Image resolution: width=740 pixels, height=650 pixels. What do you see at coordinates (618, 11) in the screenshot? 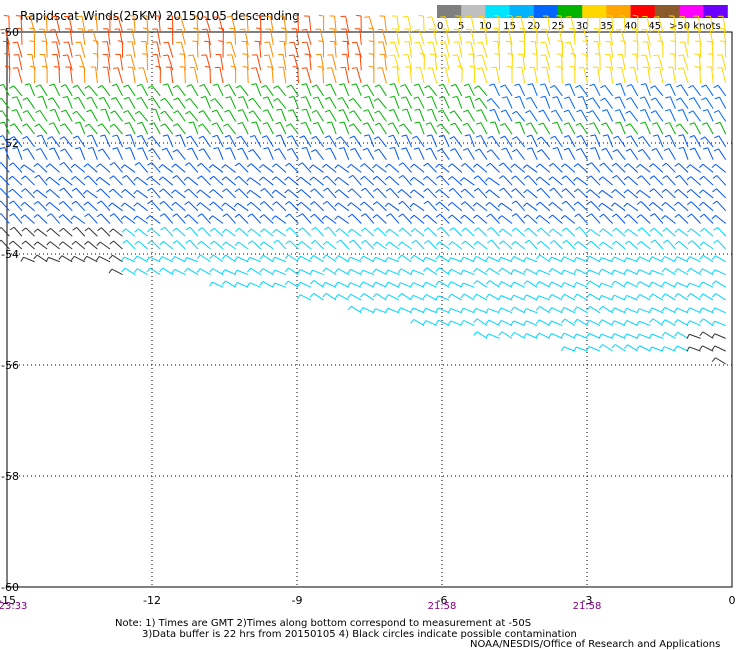
I see `legend-color-swatch` at bounding box center [618, 11].